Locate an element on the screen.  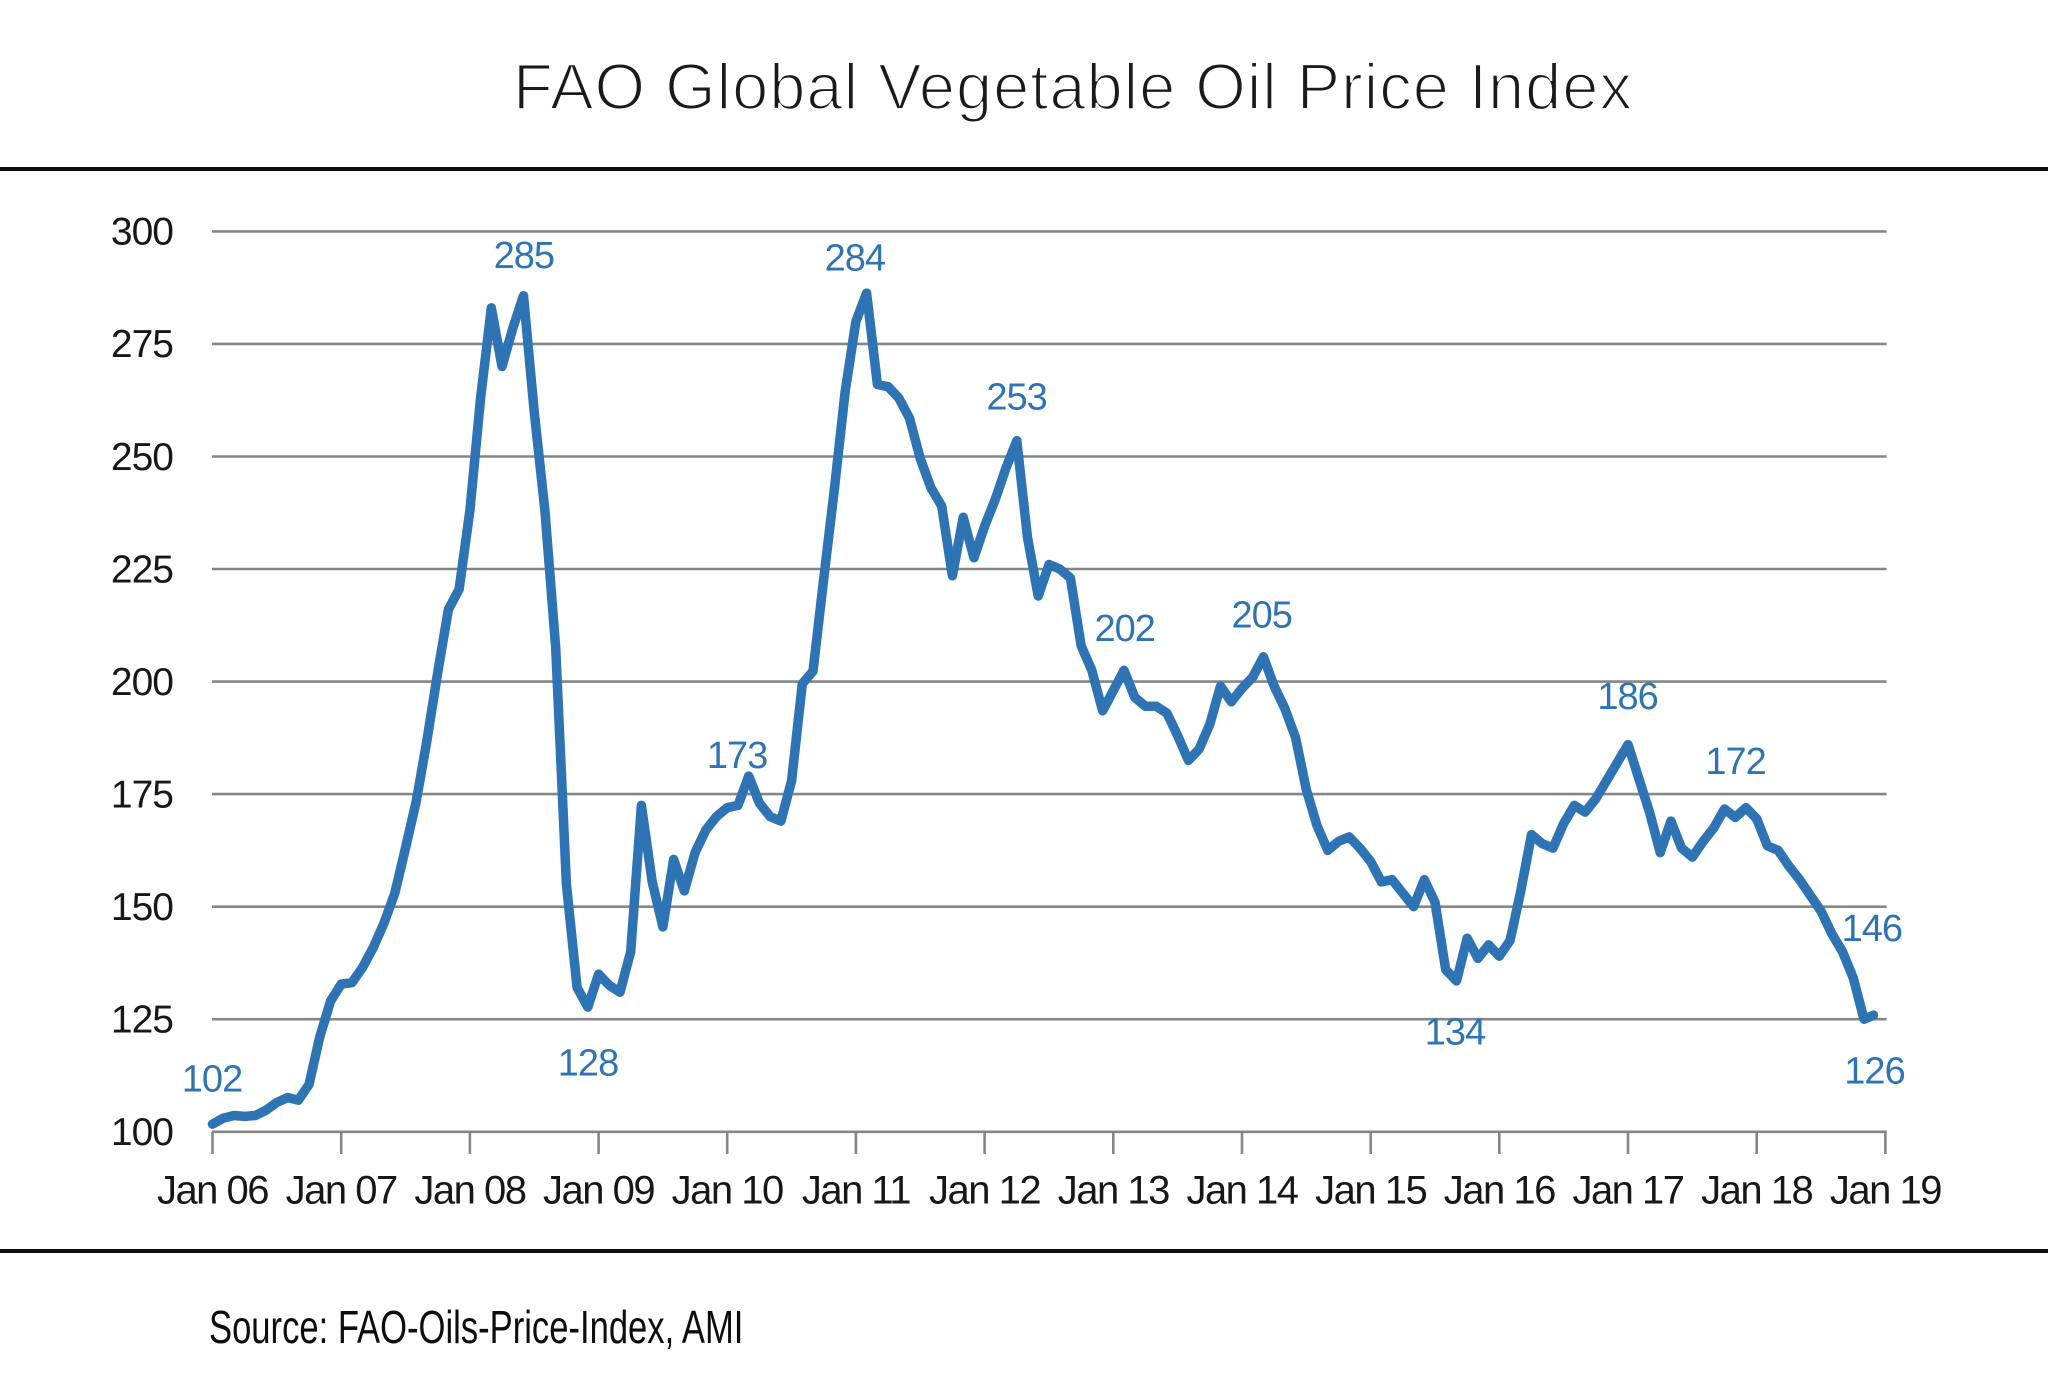
svg-text: 175 is located at coordinates (142, 794).